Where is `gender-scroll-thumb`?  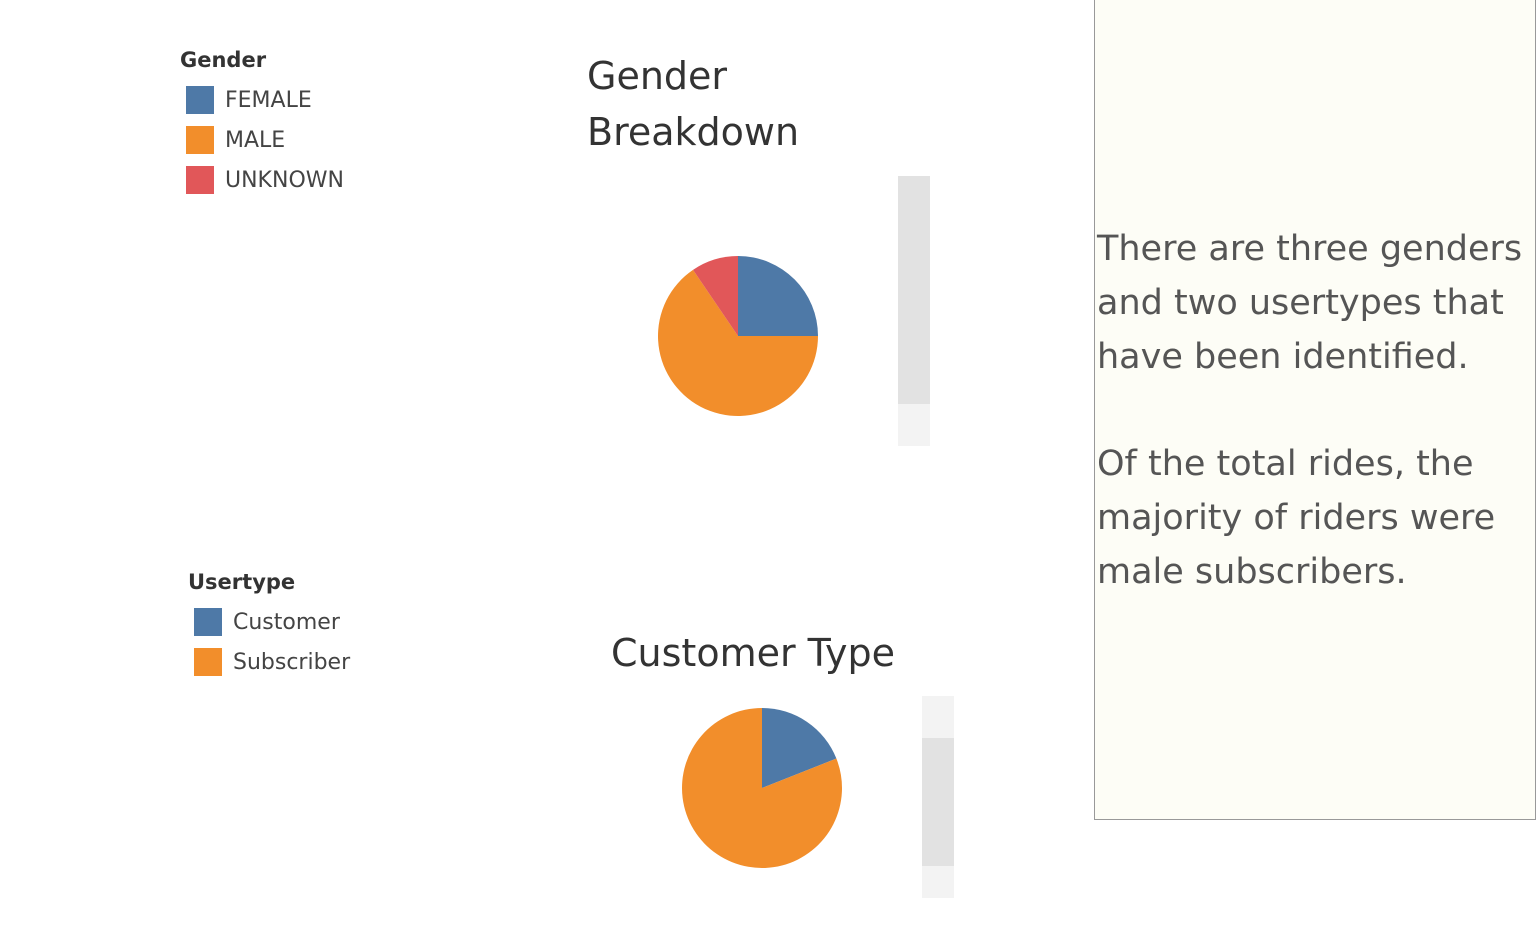 gender-scroll-thumb is located at coordinates (914, 290).